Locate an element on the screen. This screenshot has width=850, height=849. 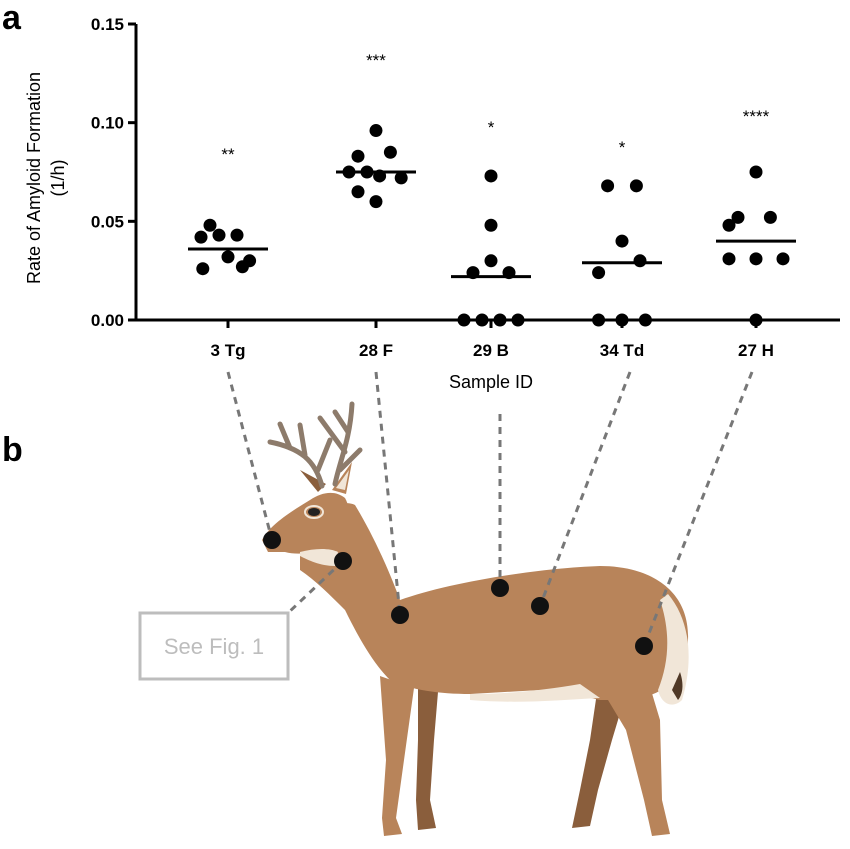
x-ticks: 3 Tg 28 F 29 B 34 Td 27 H is located at coordinates (492, 340).